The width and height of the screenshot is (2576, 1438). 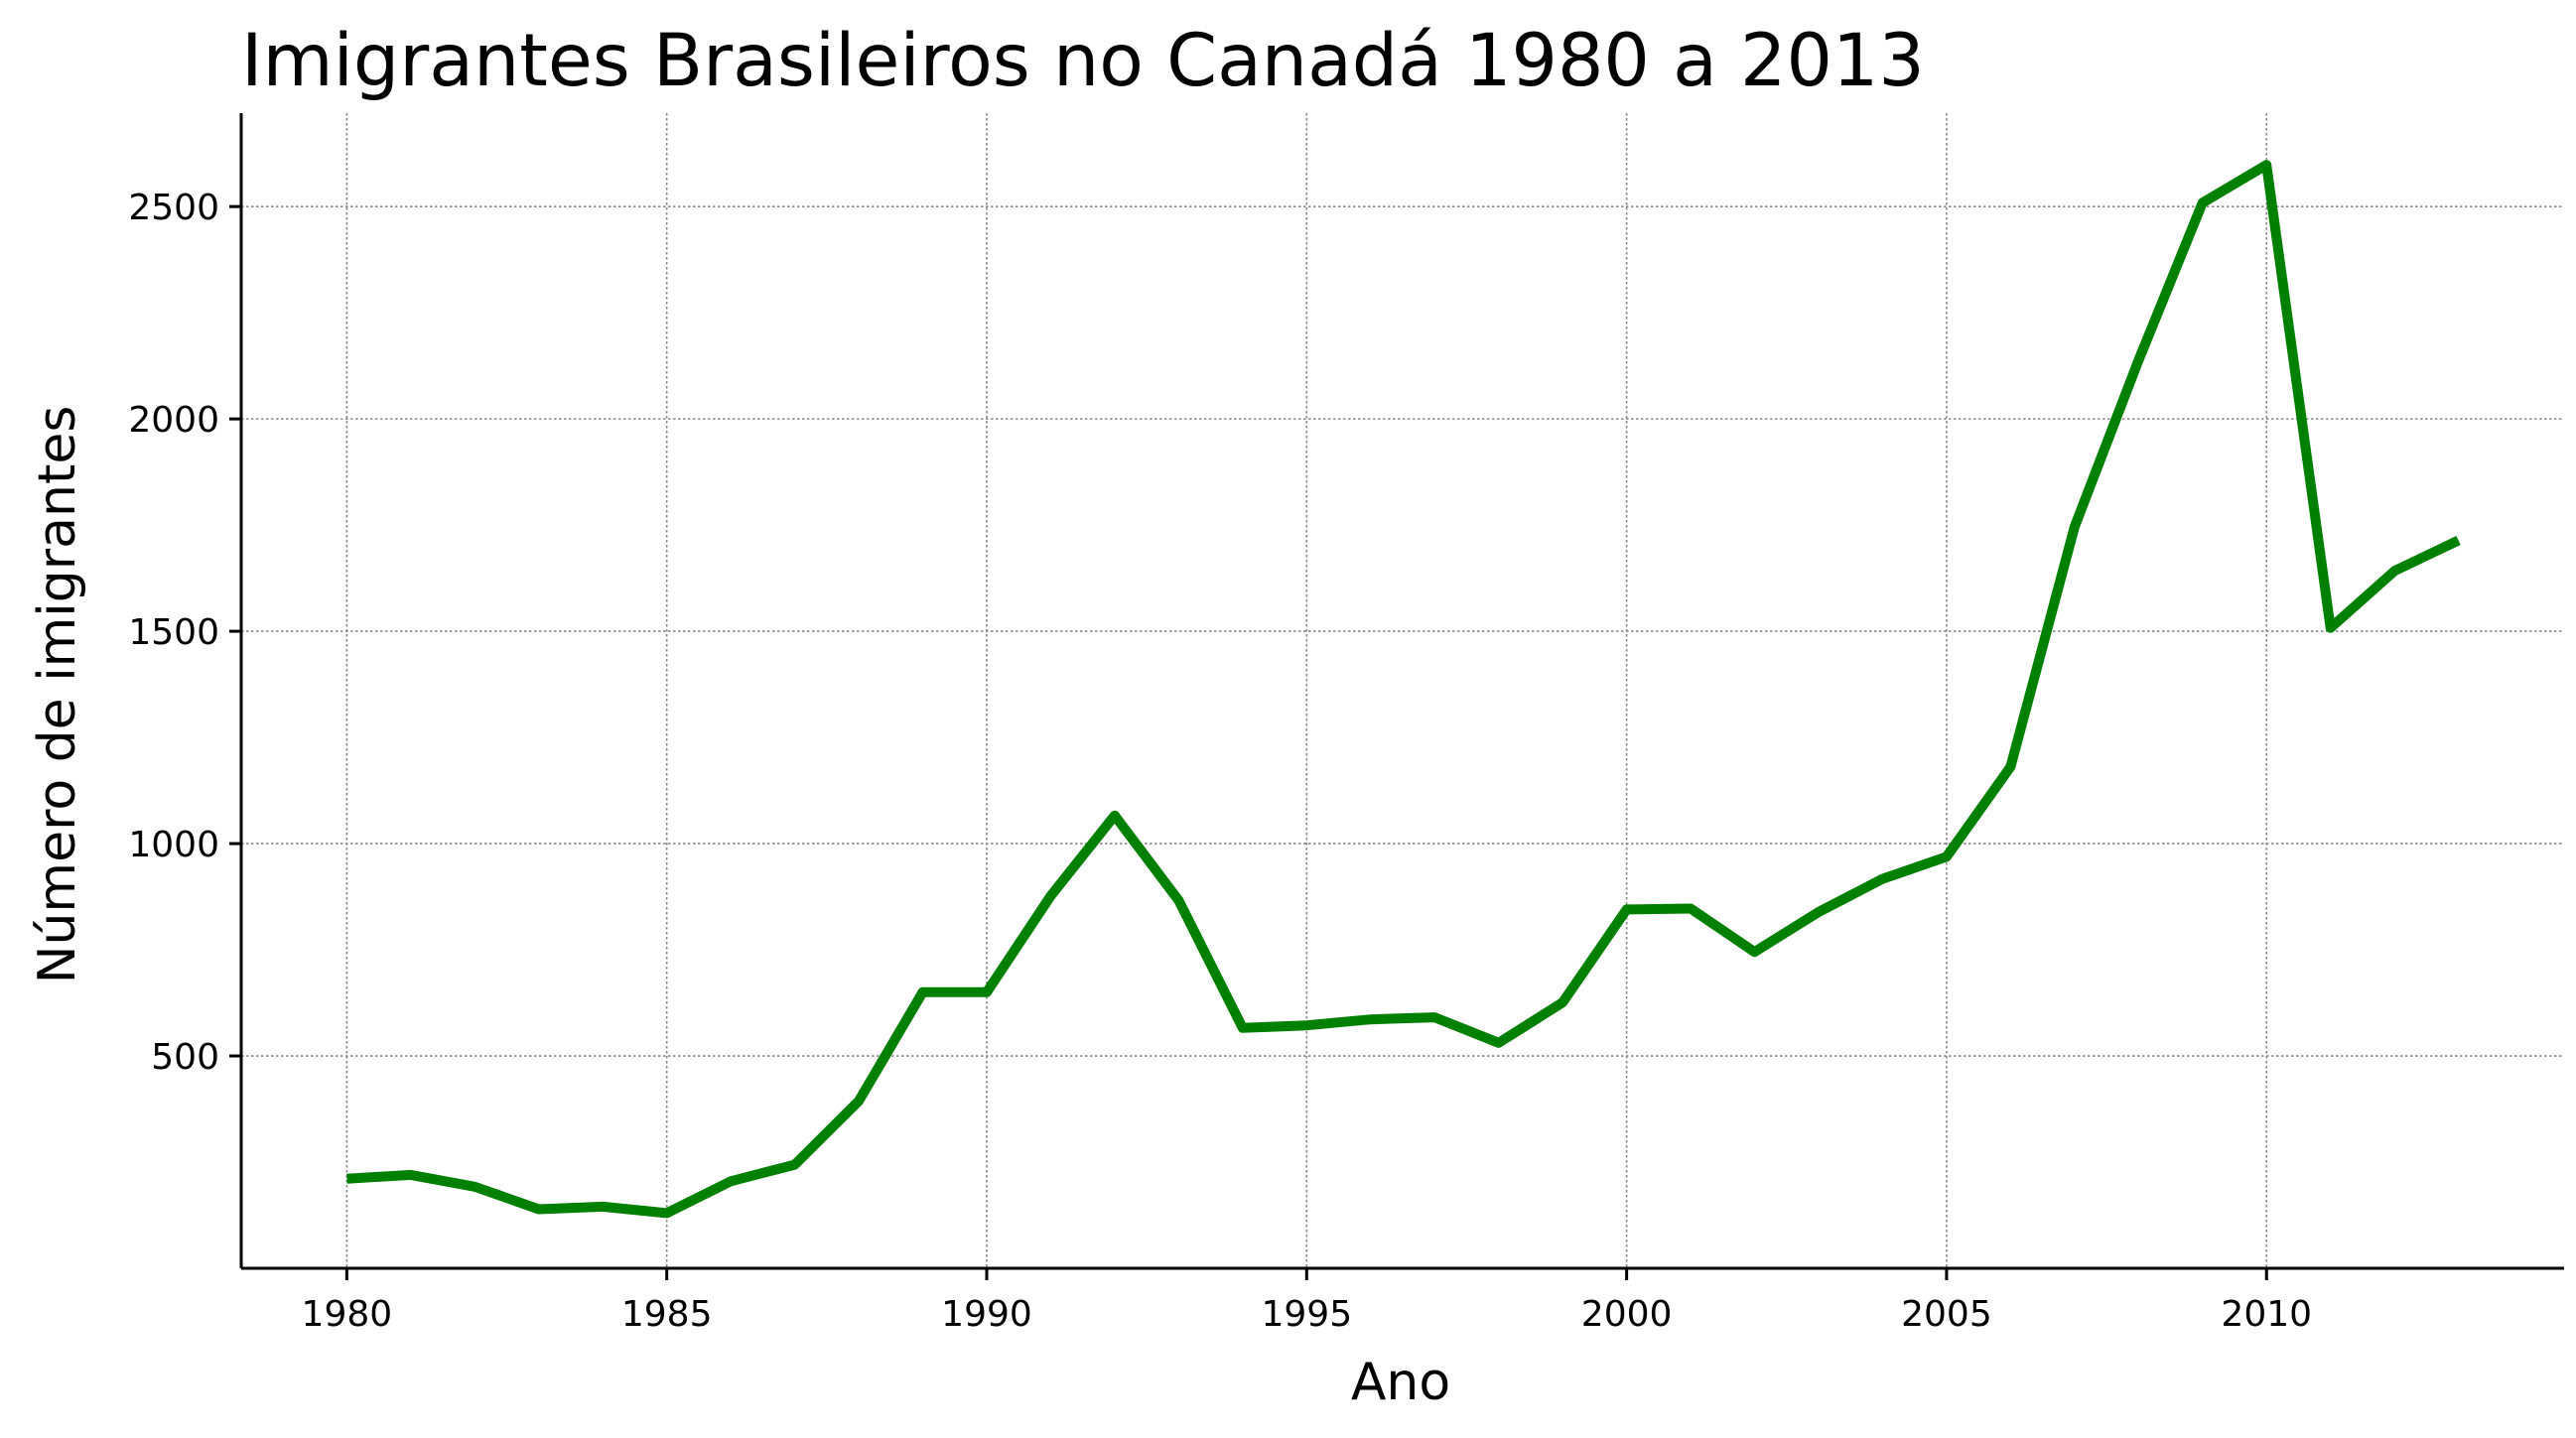 What do you see at coordinates (1306, 1315) in the screenshot?
I see `x-tick-label-1995: 1995` at bounding box center [1306, 1315].